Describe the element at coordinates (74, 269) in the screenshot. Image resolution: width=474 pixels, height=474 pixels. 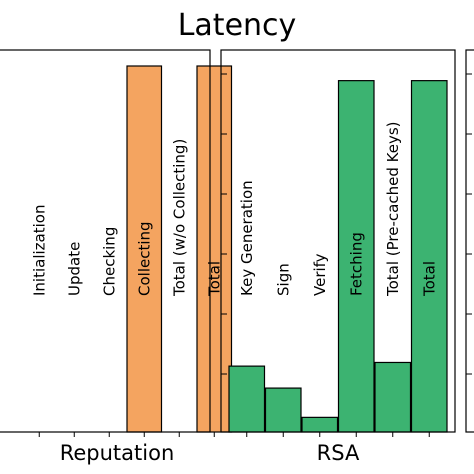
I see `bar-label-reputation-1: Update` at that location.